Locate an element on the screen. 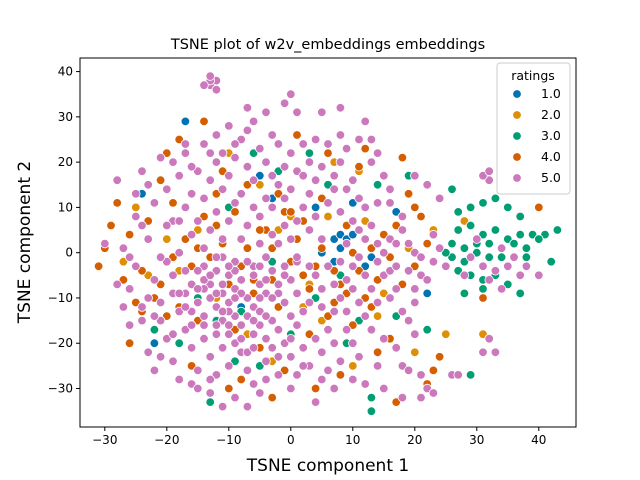 This screenshot has width=640, height=480. chart-title: TSNE plot of w2v_embeddings embeddings is located at coordinates (327, 45).